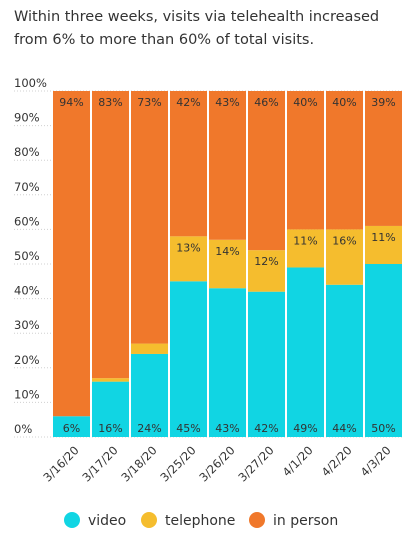  Describe the element at coordinates (27, 325) in the screenshot. I see `y-tick-label: 30%` at that location.